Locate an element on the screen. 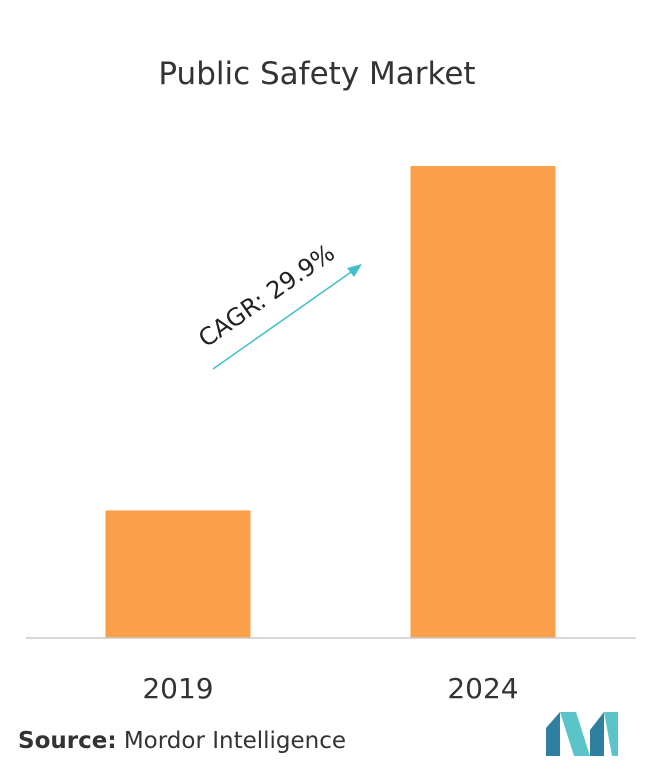 Image resolution: width=658 pixels, height=780 pixels. cagr-arrow-line is located at coordinates (283, 319).